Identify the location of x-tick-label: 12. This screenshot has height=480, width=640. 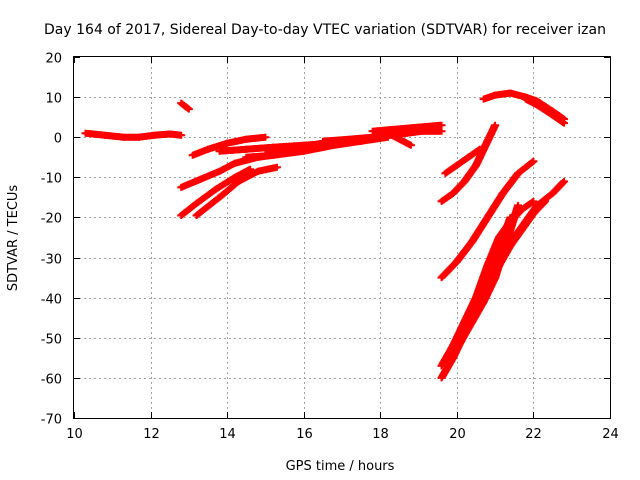
(151, 434).